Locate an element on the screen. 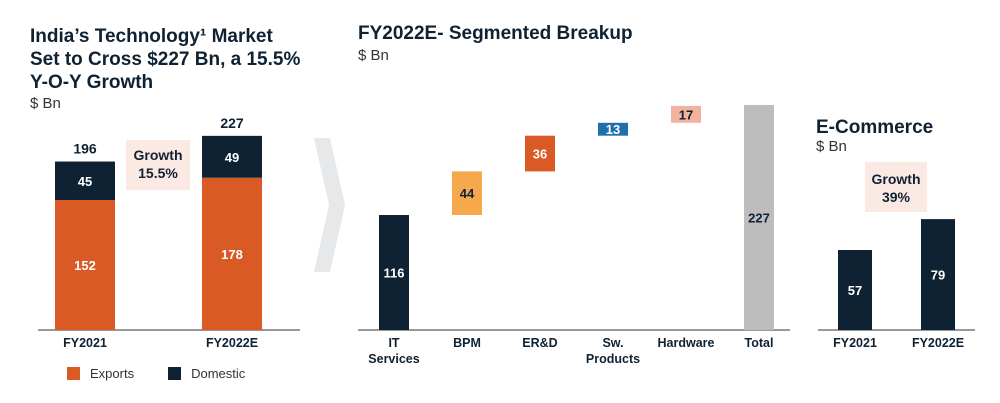 This screenshot has width=1000, height=403. ecommerce-x-tick-fy2021: FY2021 is located at coordinates (855, 343).